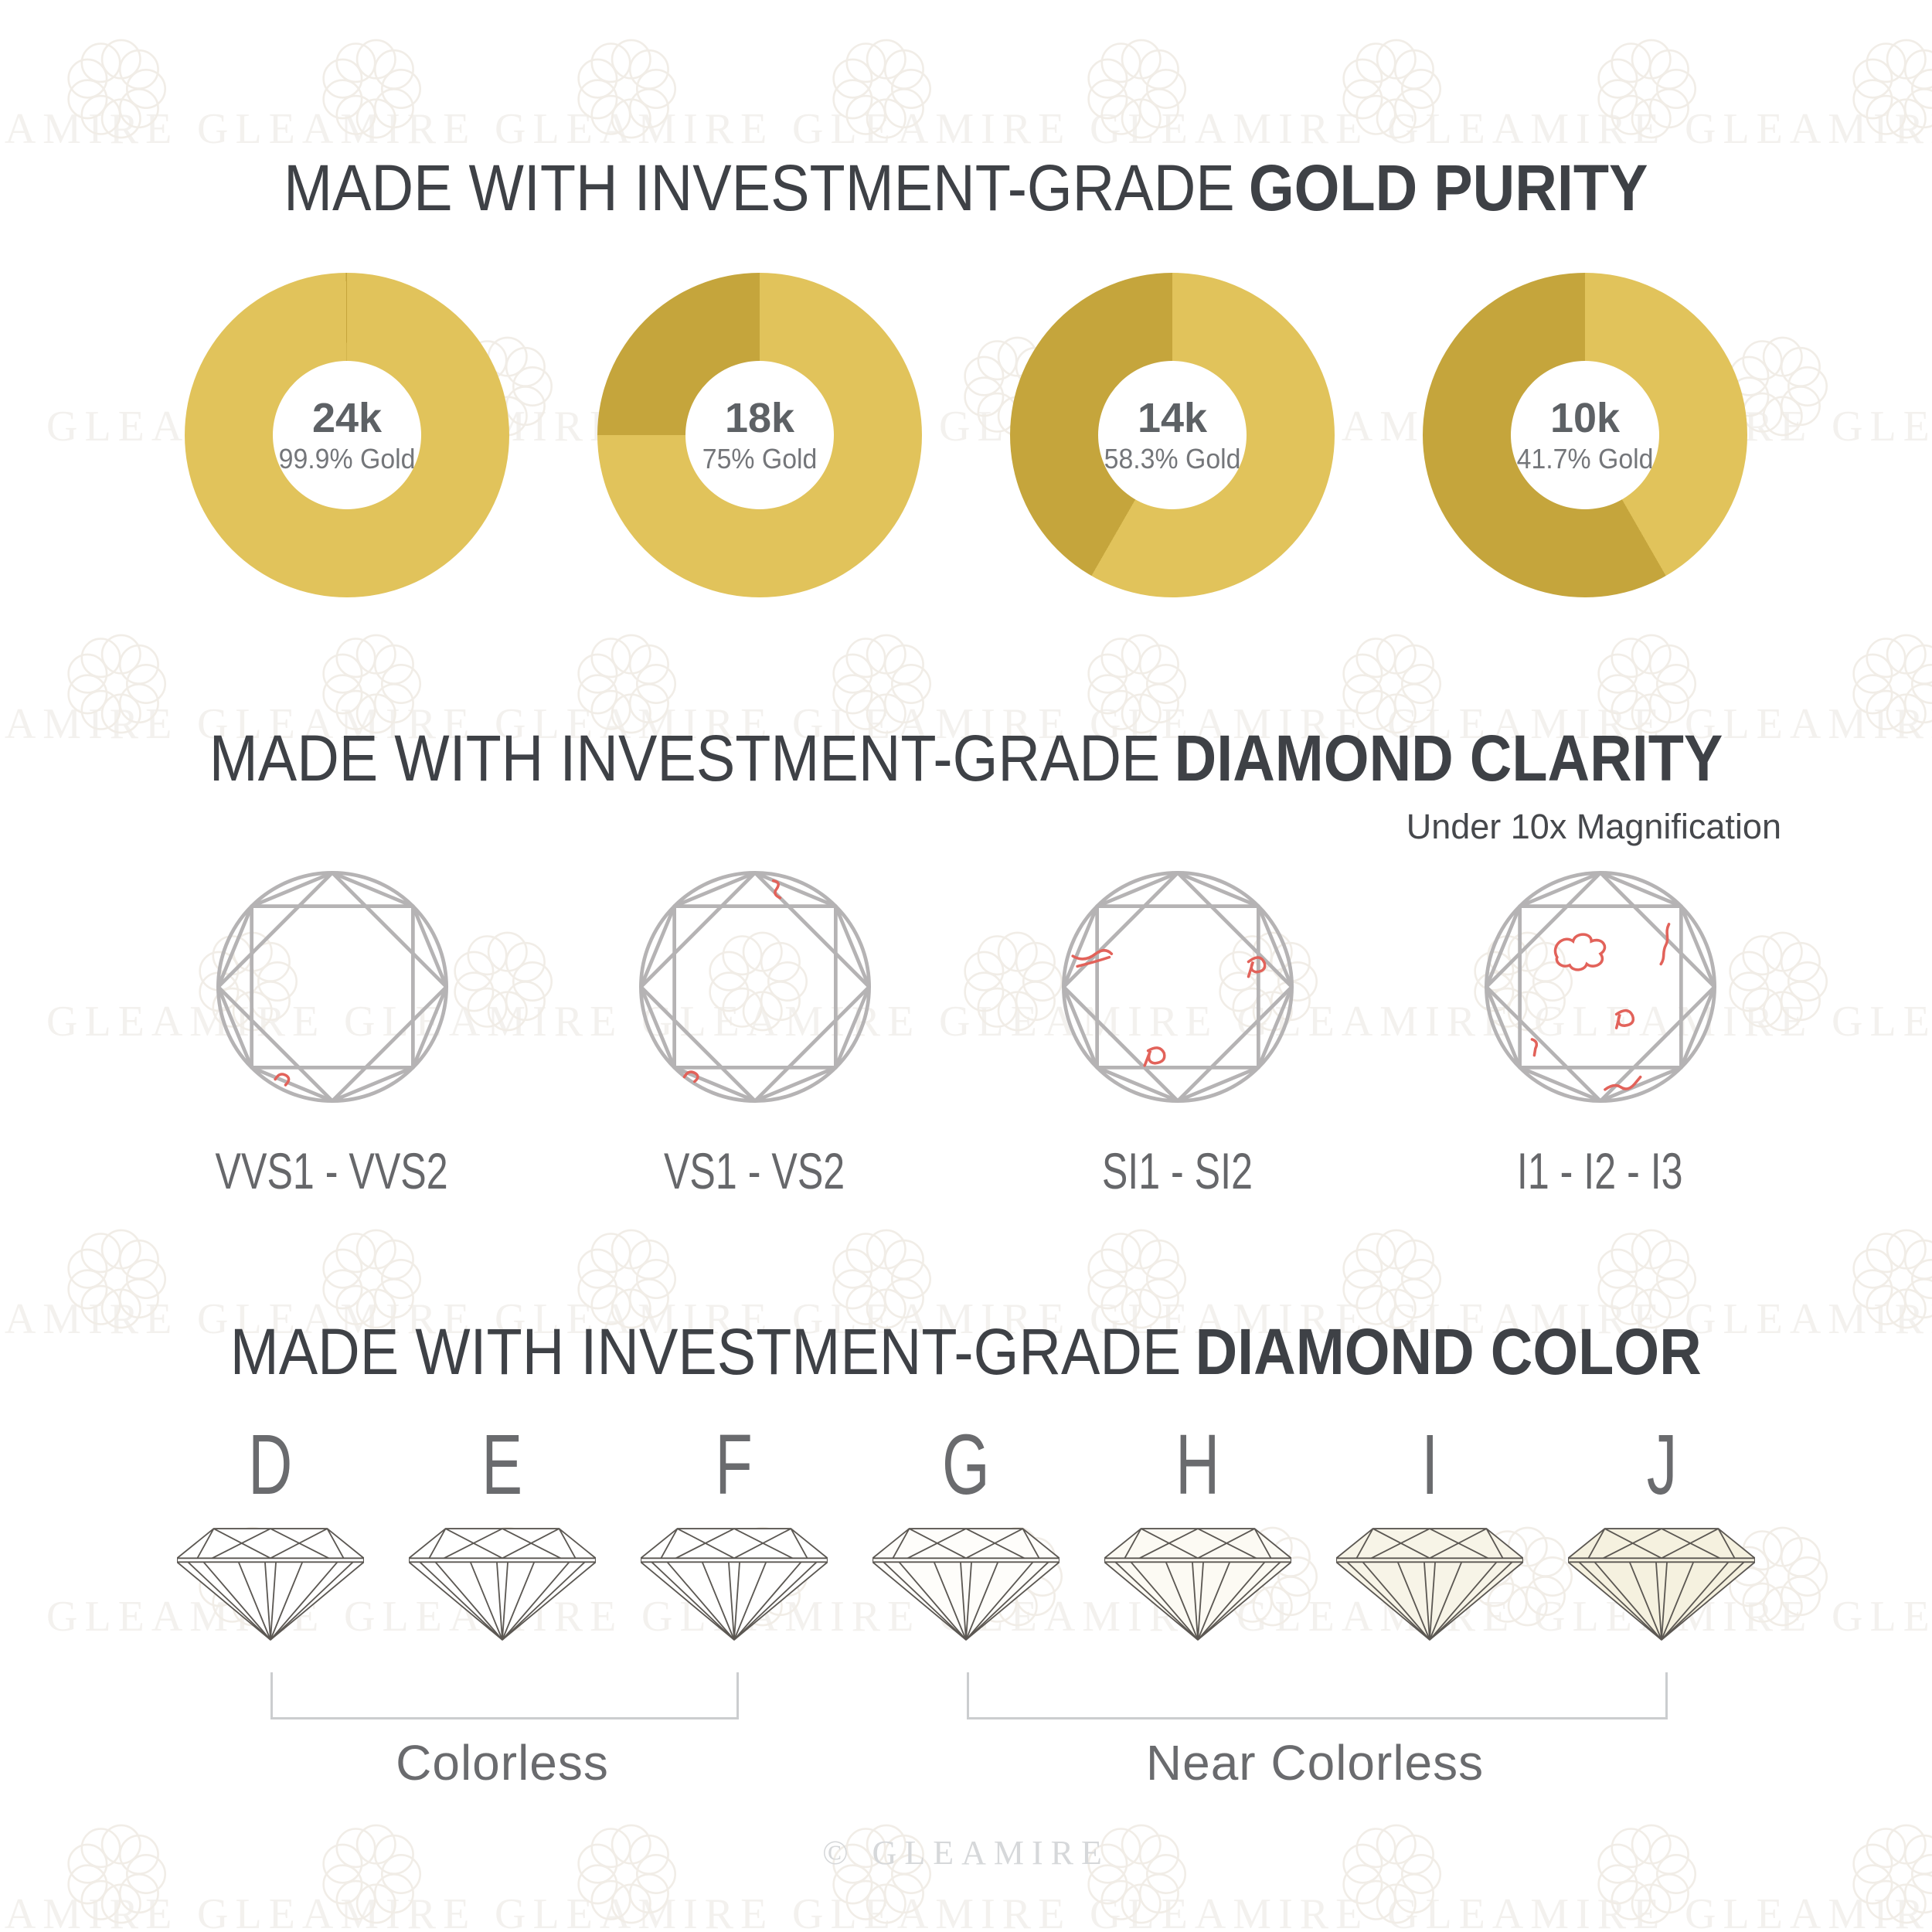  What do you see at coordinates (1172, 459) in the screenshot?
I see `purity-label: 58.3% Gold` at bounding box center [1172, 459].